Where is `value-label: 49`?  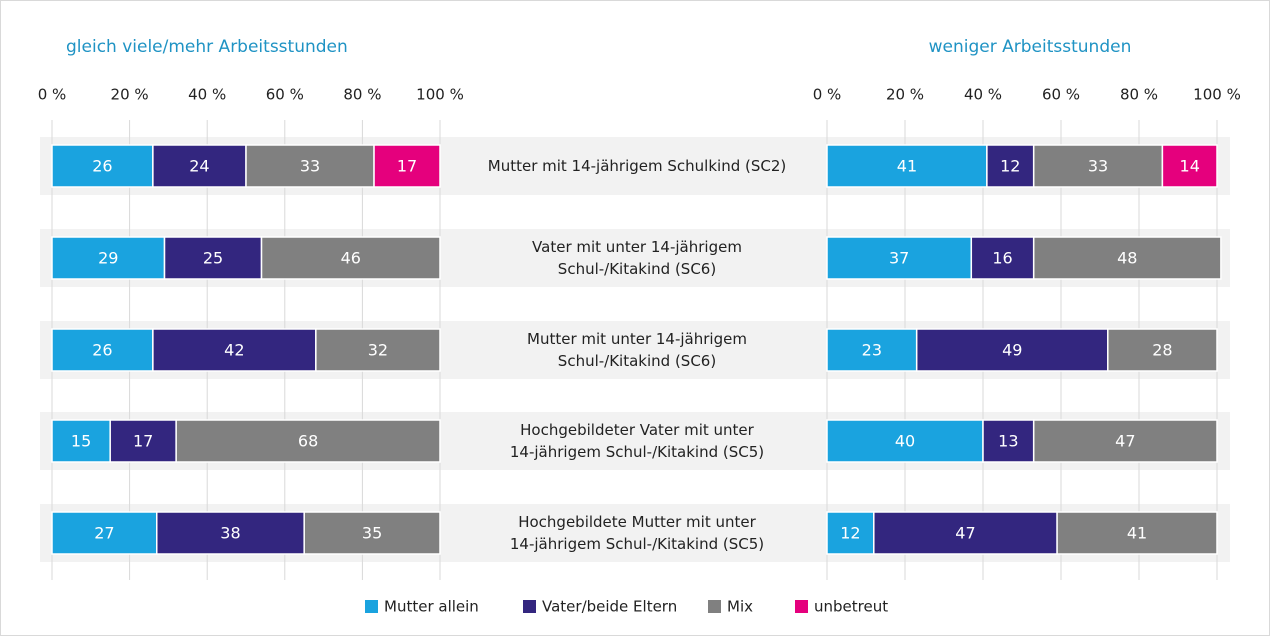
value-label: 49 is located at coordinates (1012, 350).